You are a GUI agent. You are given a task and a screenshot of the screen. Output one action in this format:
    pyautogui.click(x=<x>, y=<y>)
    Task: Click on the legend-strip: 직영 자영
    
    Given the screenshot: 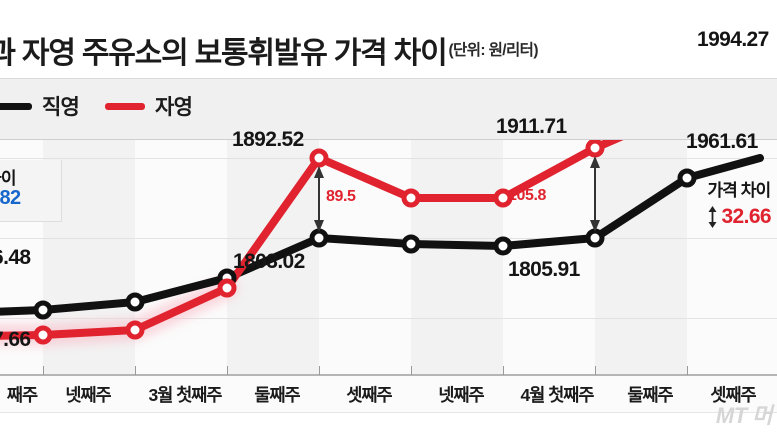 What is the action you would take?
    pyautogui.click(x=388, y=109)
    